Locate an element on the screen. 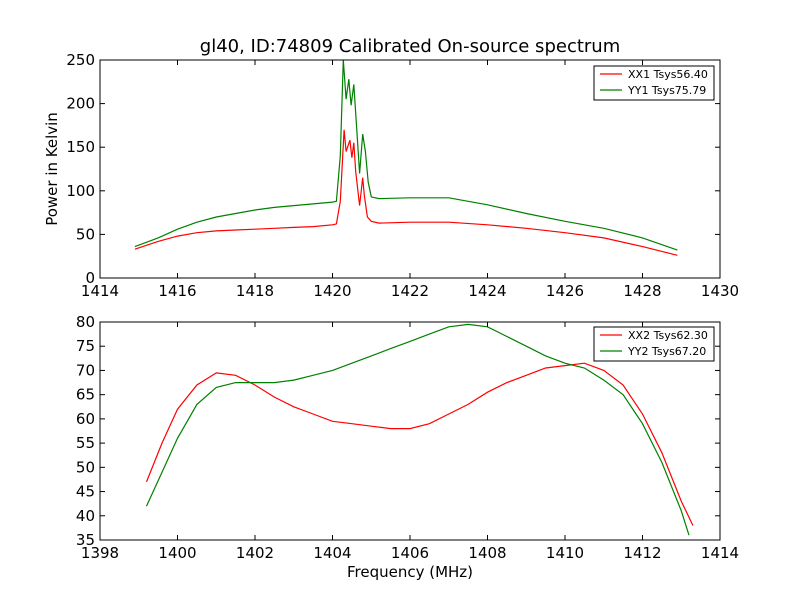 This screenshot has width=800, height=600. x-tick-label-1-4: 1406 is located at coordinates (410, 553).